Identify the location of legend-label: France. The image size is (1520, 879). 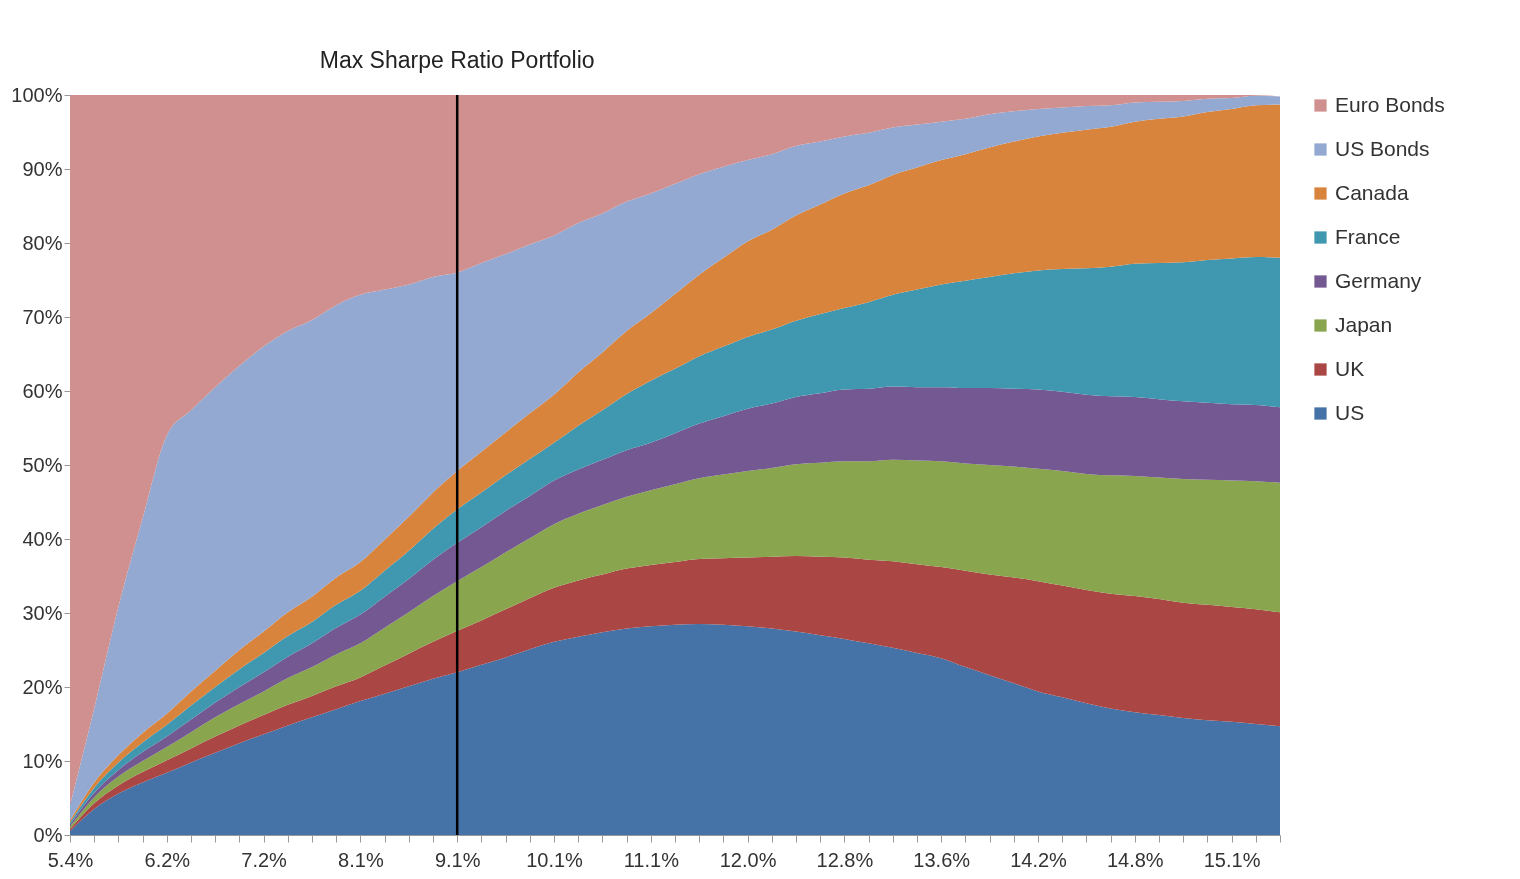
(1368, 236).